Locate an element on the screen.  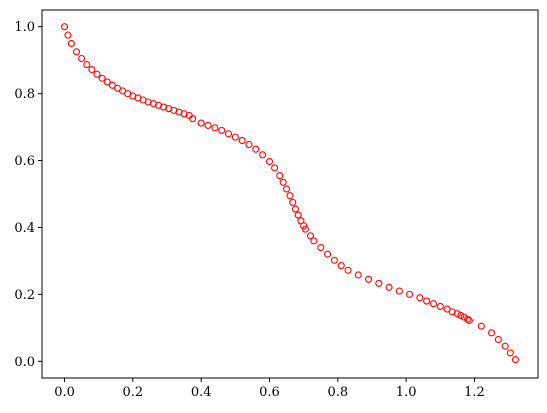
x-tick-label: 0.8 is located at coordinates (337, 392).